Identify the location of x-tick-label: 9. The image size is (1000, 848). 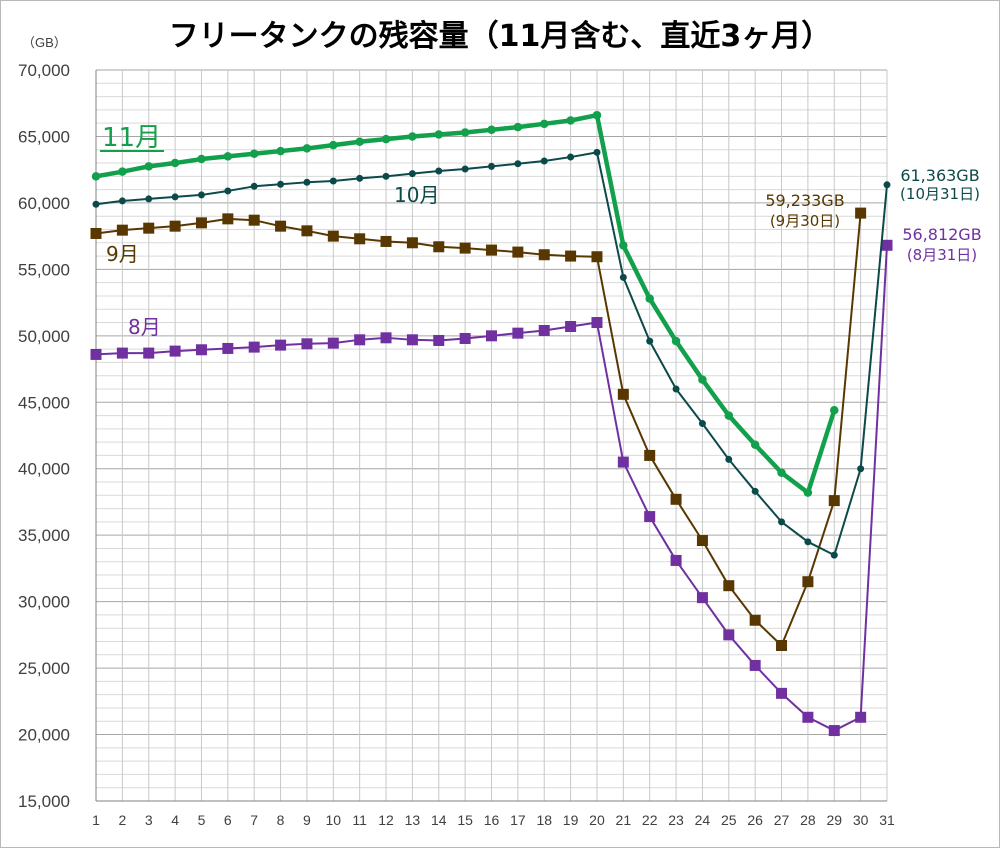
(307, 820).